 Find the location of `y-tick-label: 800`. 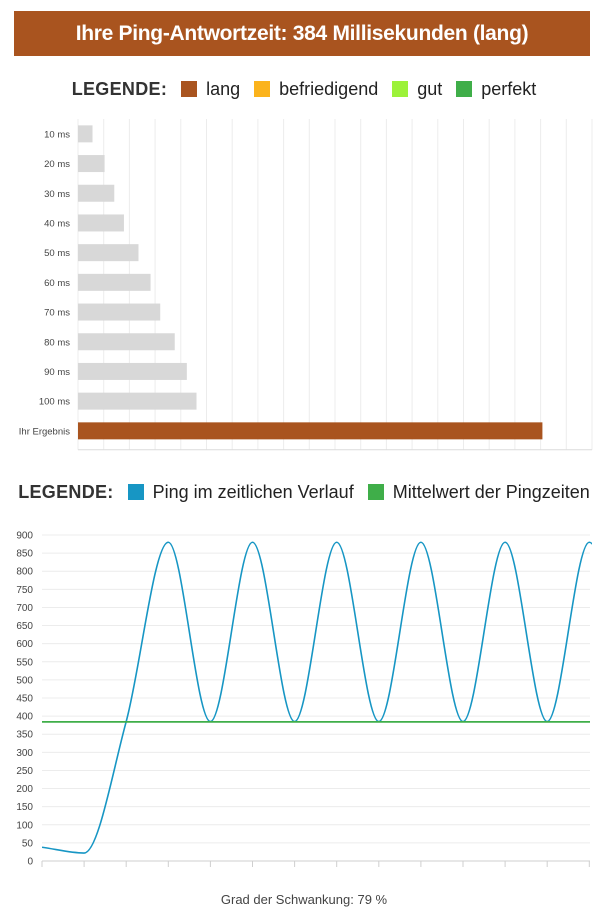

y-tick-label: 800 is located at coordinates (24, 572).